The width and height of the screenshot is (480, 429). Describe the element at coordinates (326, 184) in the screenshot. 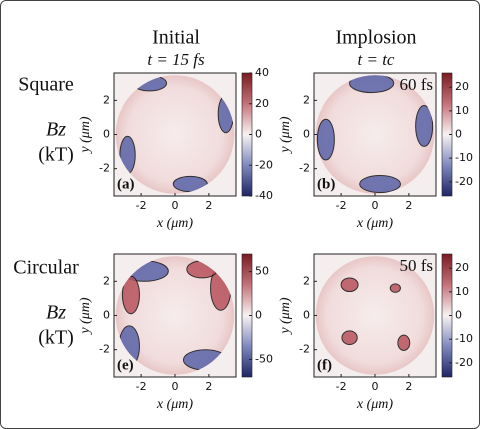

I see `panel-label: (b)` at that location.